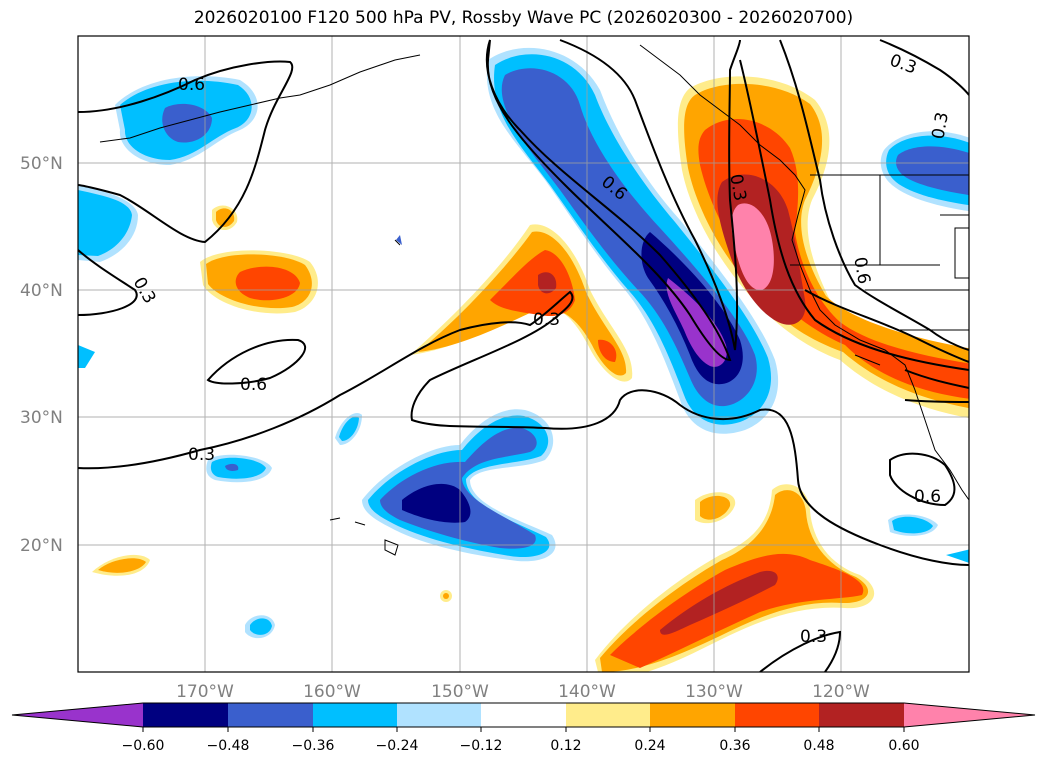 The width and height of the screenshot is (1047, 765). Describe the element at coordinates (903, 746) in the screenshot. I see `colorbar-tick-label: 0.60` at that location.